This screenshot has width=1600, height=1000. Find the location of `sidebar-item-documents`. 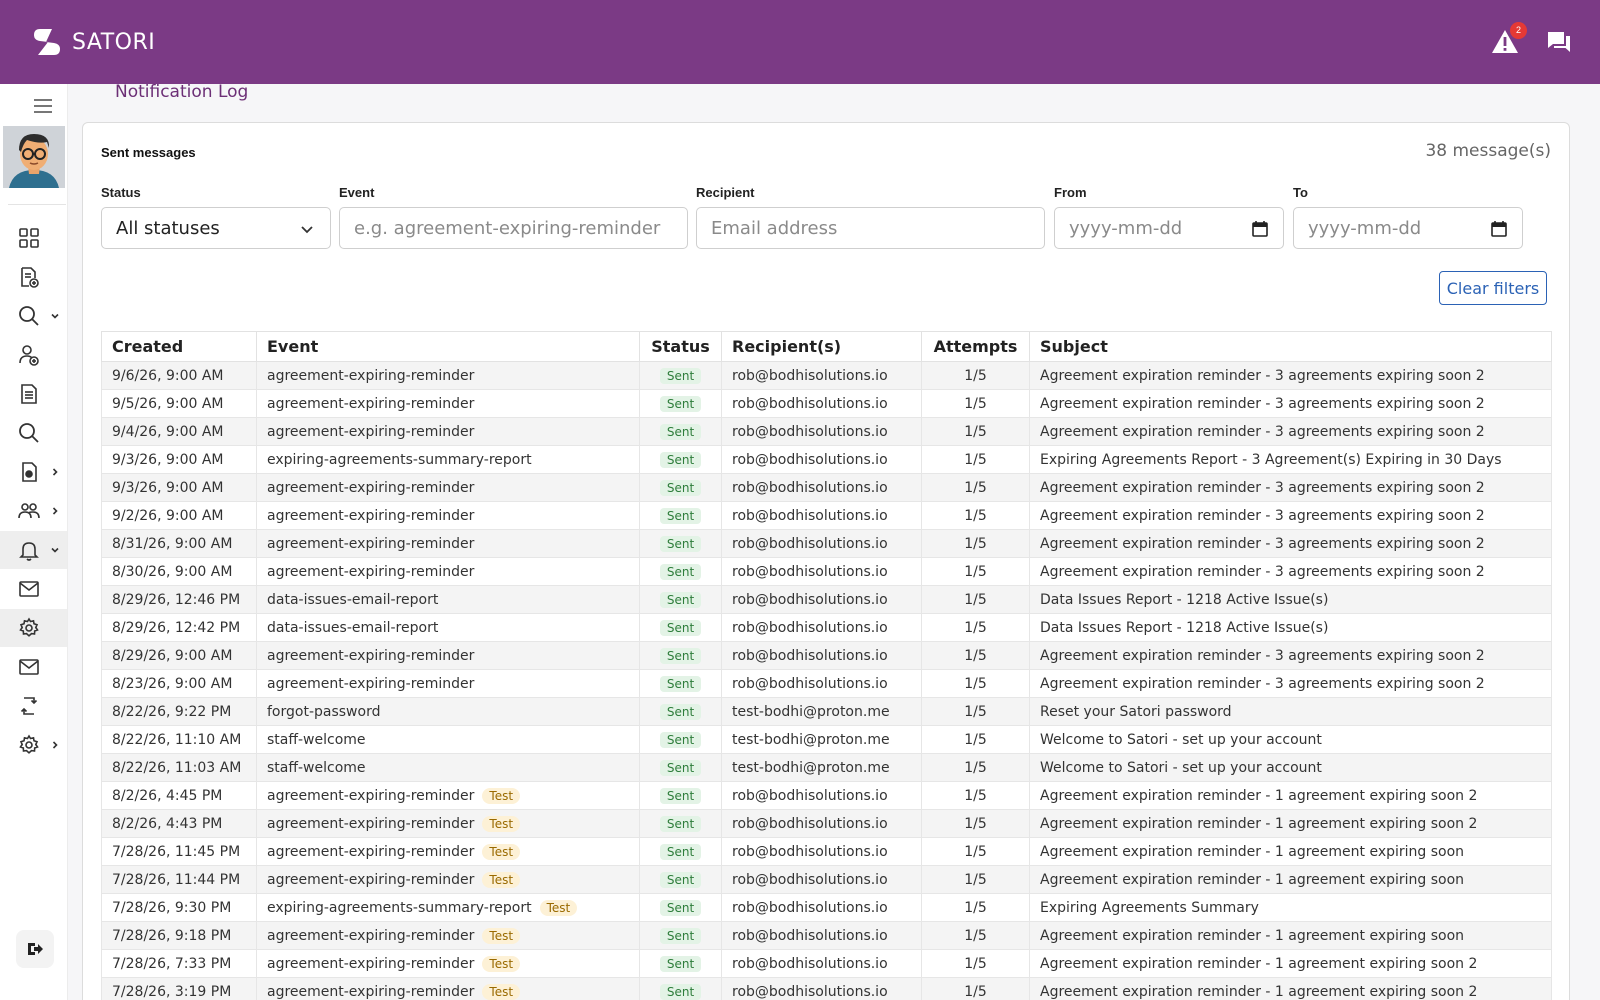

sidebar-item-documents is located at coordinates (33, 394).